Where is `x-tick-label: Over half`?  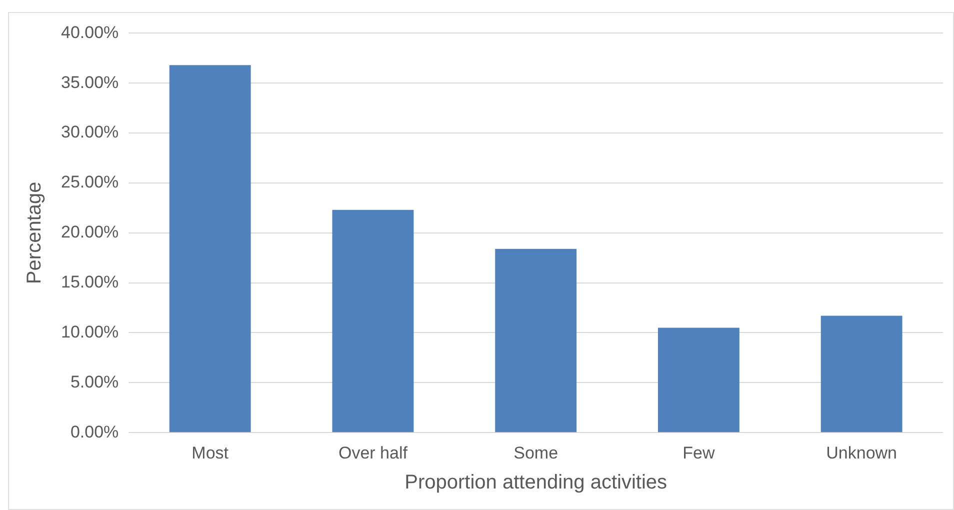
x-tick-label: Over half is located at coordinates (373, 452).